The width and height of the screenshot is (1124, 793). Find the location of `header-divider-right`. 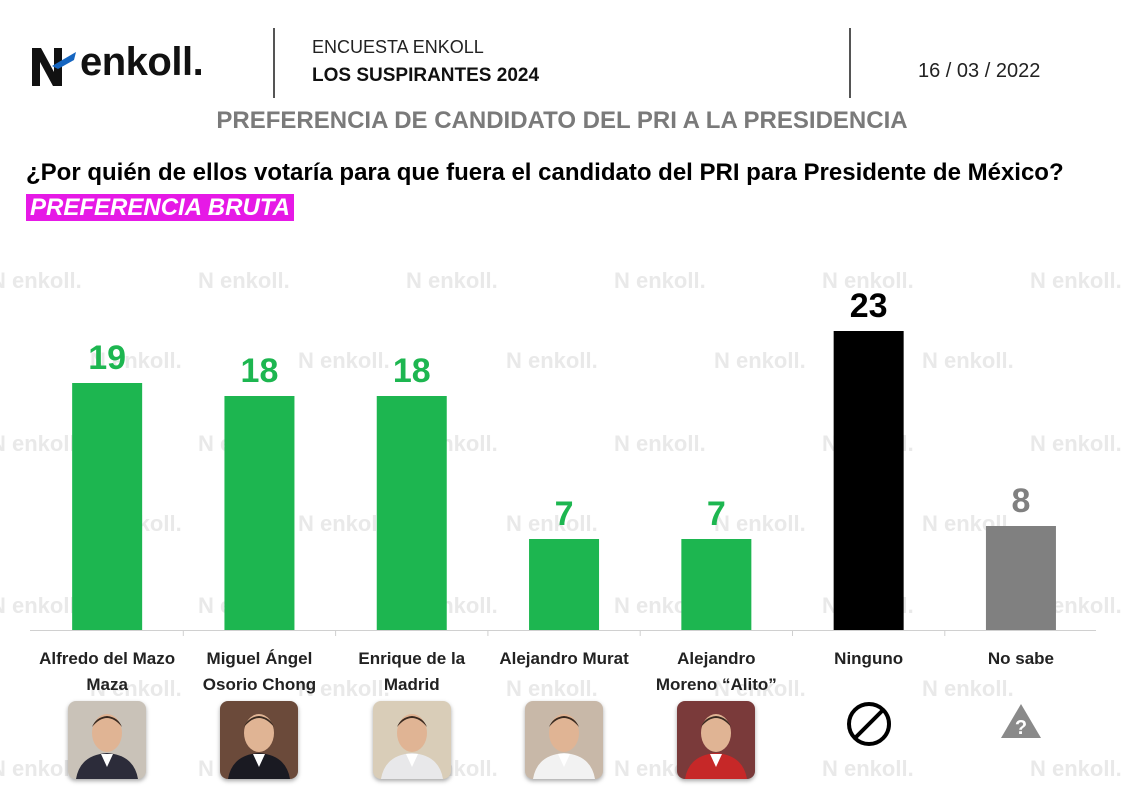

header-divider-right is located at coordinates (850, 63).